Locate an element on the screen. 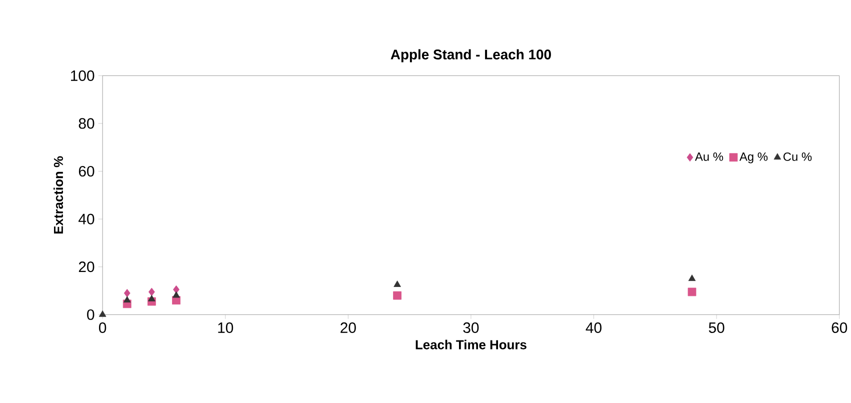  x-tick-label: 0 is located at coordinates (102, 327).